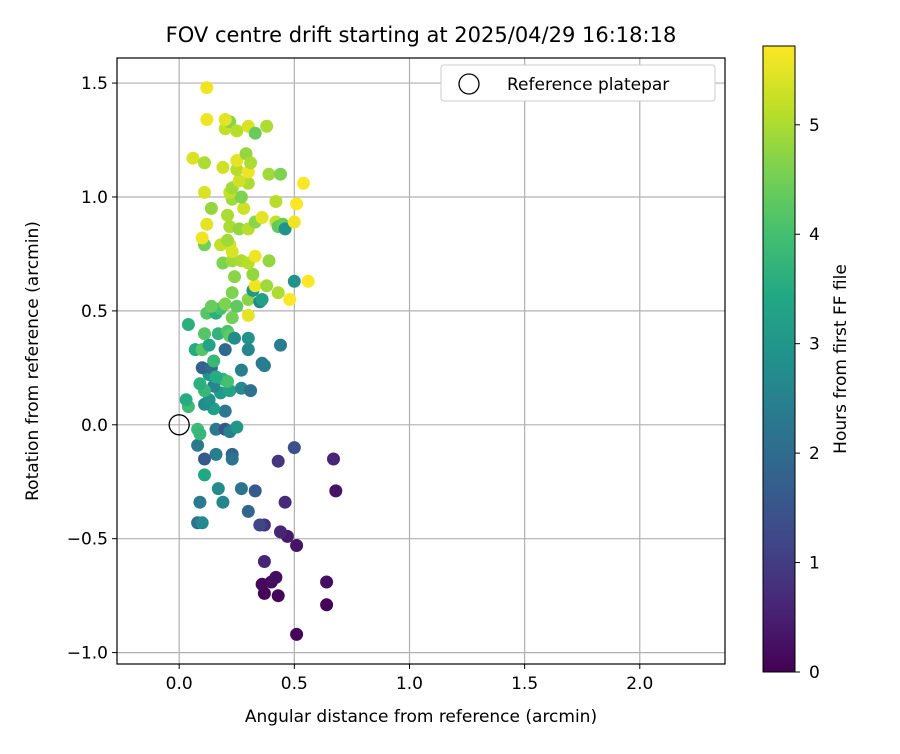 This screenshot has height=754, width=900. Describe the element at coordinates (179, 684) in the screenshot. I see `x-tick-label: 0.0` at that location.